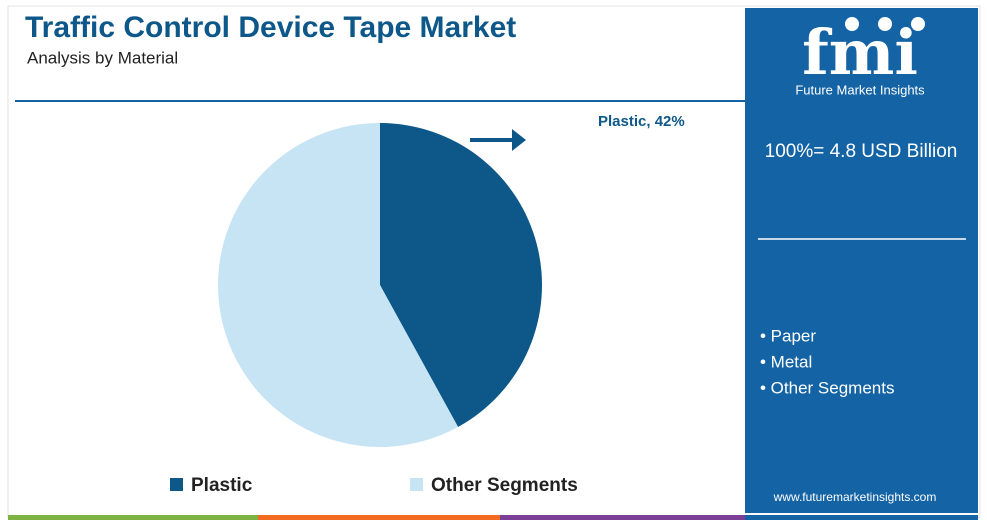  What do you see at coordinates (860, 52) in the screenshot?
I see `brand-logo: fmi` at bounding box center [860, 52].